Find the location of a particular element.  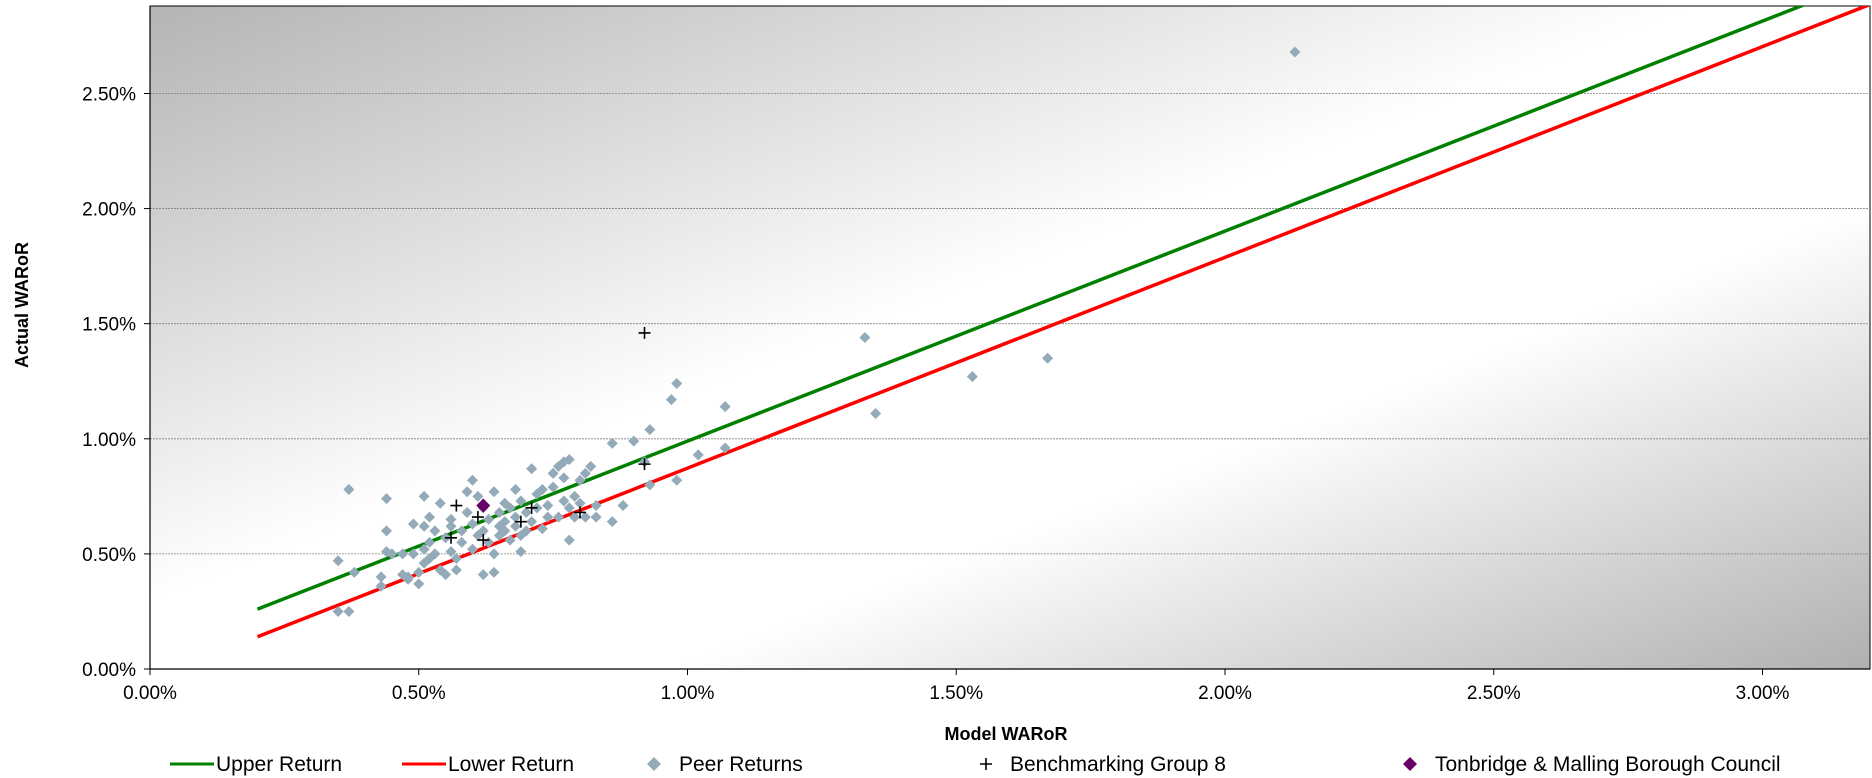

legend-item-peer-returns: Peer Returns is located at coordinates (725, 764).